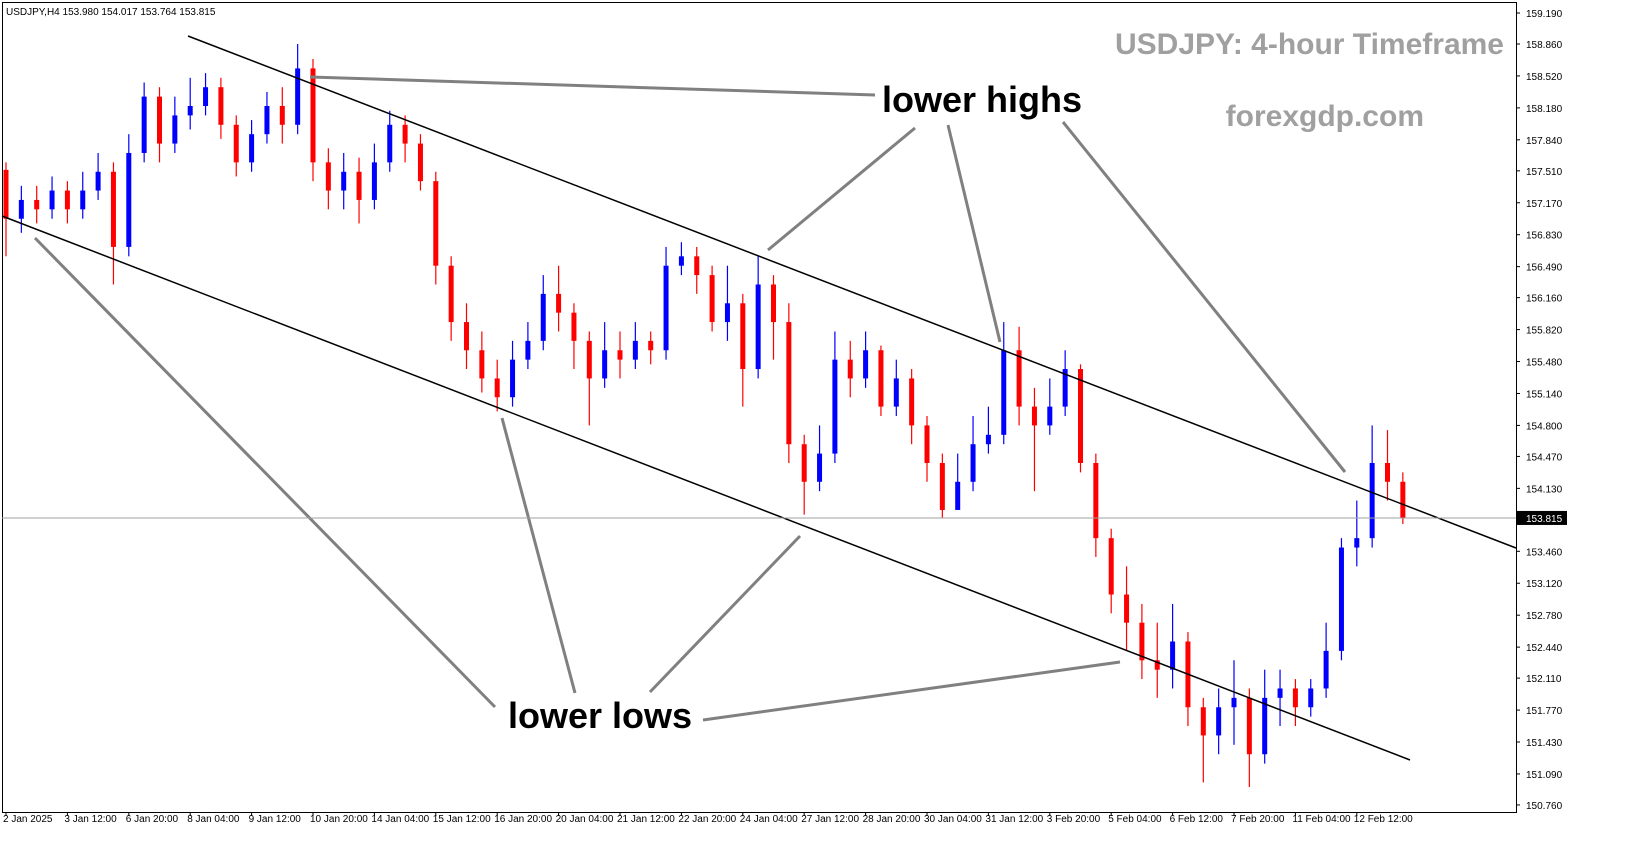 Image resolution: width=1631 pixels, height=861 pixels. Describe the element at coordinates (1383, 819) in the screenshot. I see `x-tick-label: 12 Feb 12:00` at that location.